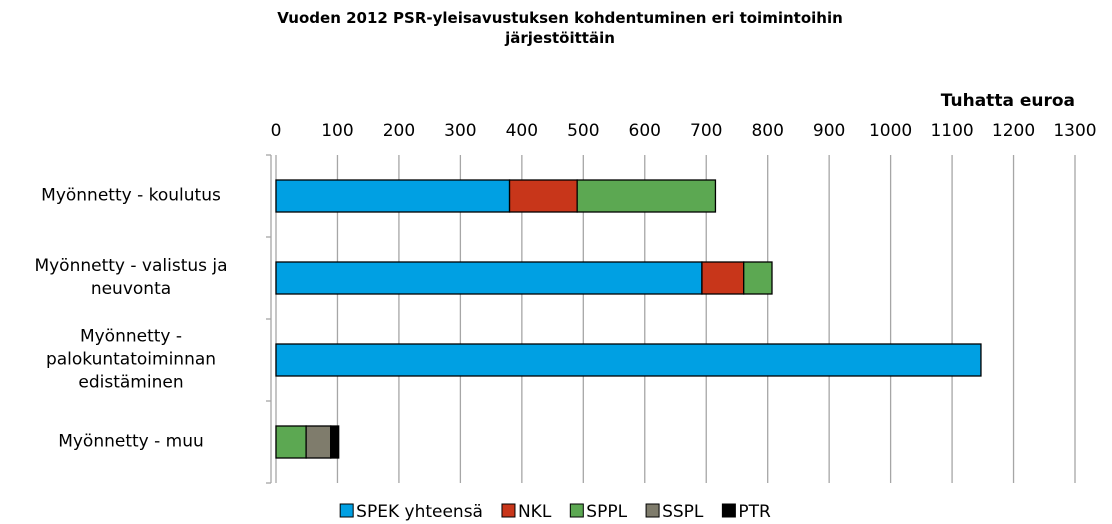 Image resolution: width=1112 pixels, height=524 pixels. I want to click on legend-label: PTR, so click(754, 512).